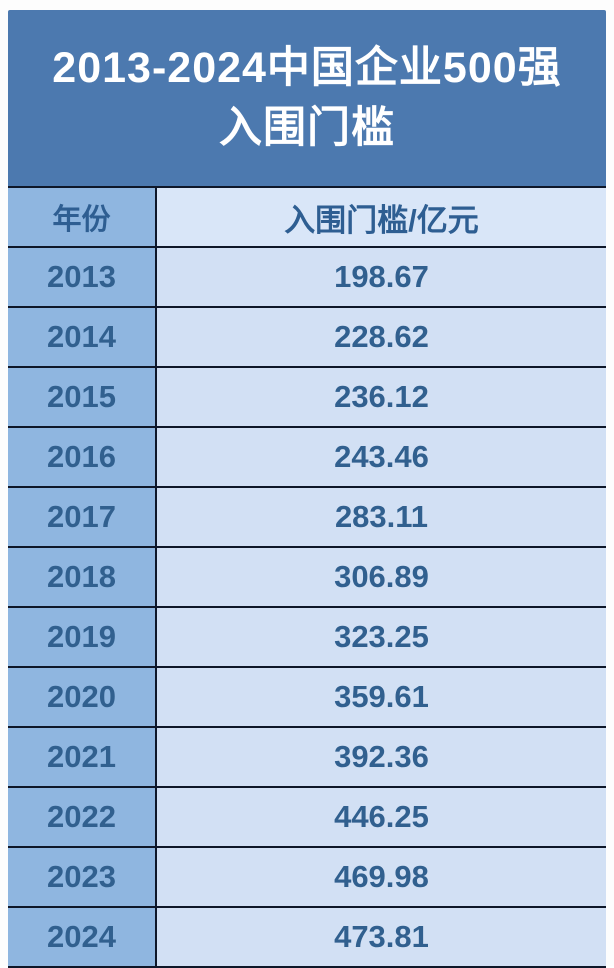  I want to click on table-row: 2015 236.12, so click(307, 397).